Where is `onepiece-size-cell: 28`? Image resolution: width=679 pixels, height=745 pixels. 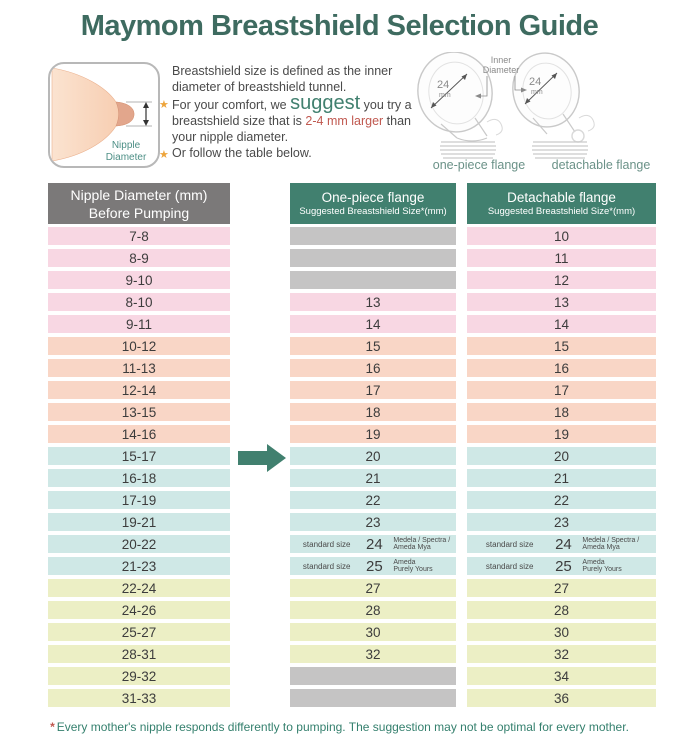 onepiece-size-cell: 28 is located at coordinates (373, 610).